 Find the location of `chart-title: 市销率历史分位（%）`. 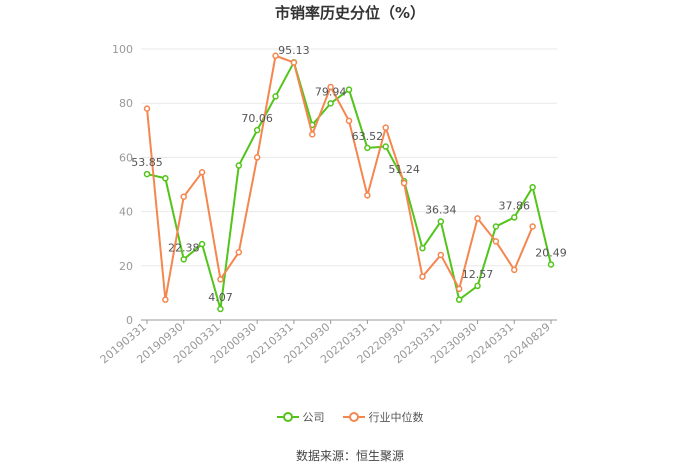

chart-title: 市销率历史分位（%） is located at coordinates (350, 13).